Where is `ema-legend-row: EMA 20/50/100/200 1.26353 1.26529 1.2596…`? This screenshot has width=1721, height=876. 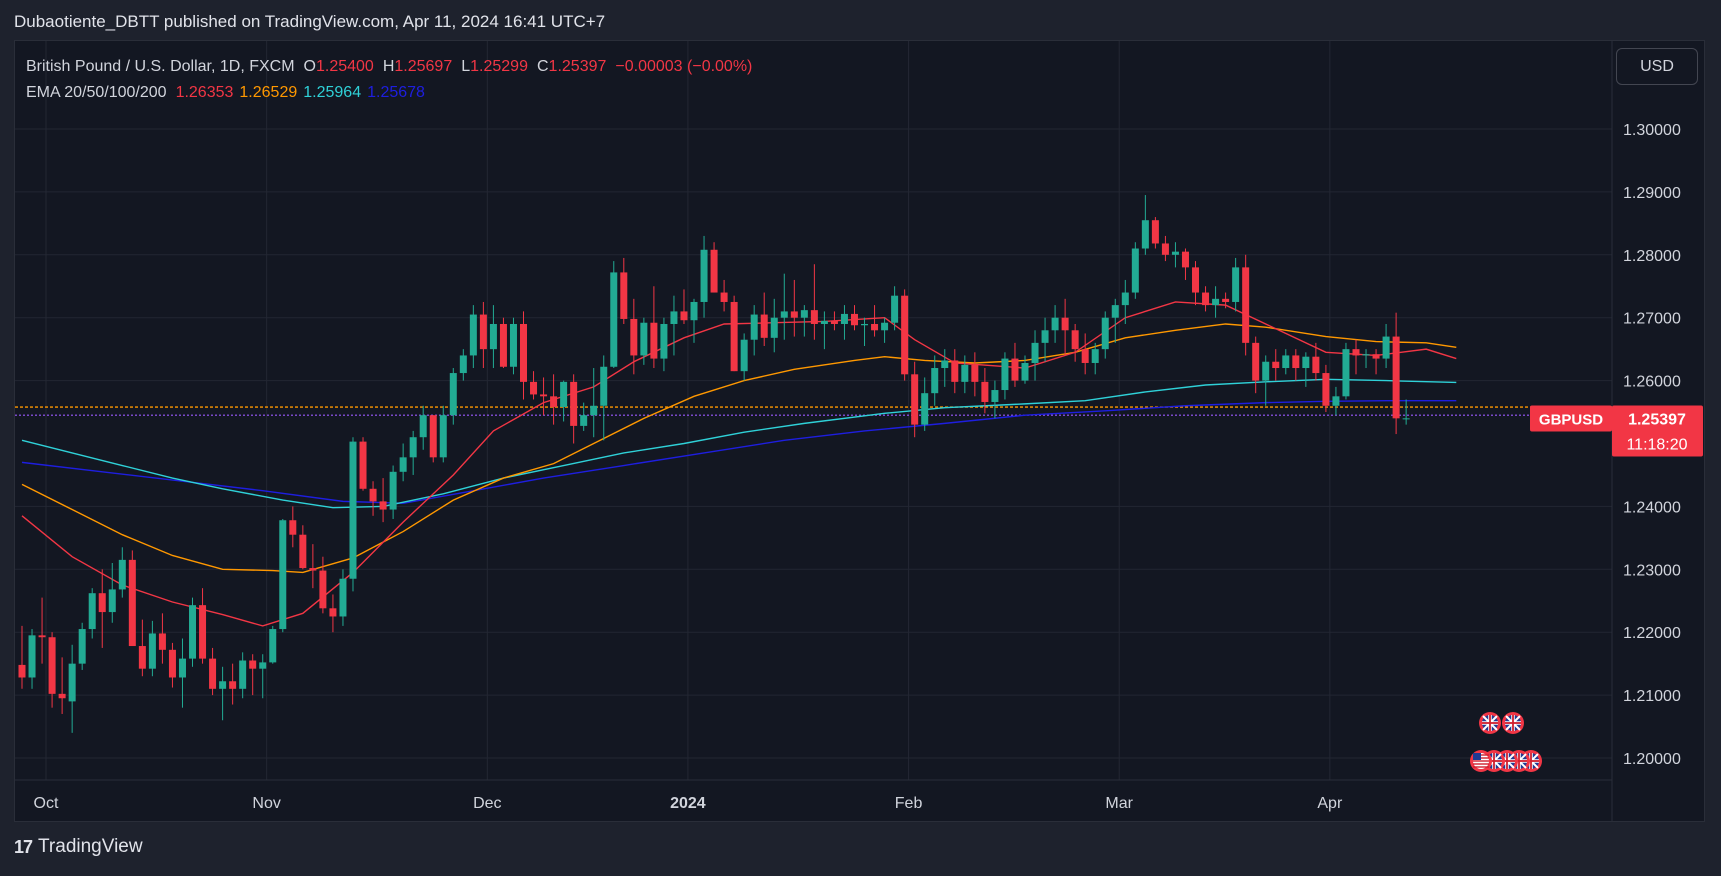 ema-legend-row: EMA 20/50/100/200 1.26353 1.26529 1.2596… is located at coordinates (389, 93).